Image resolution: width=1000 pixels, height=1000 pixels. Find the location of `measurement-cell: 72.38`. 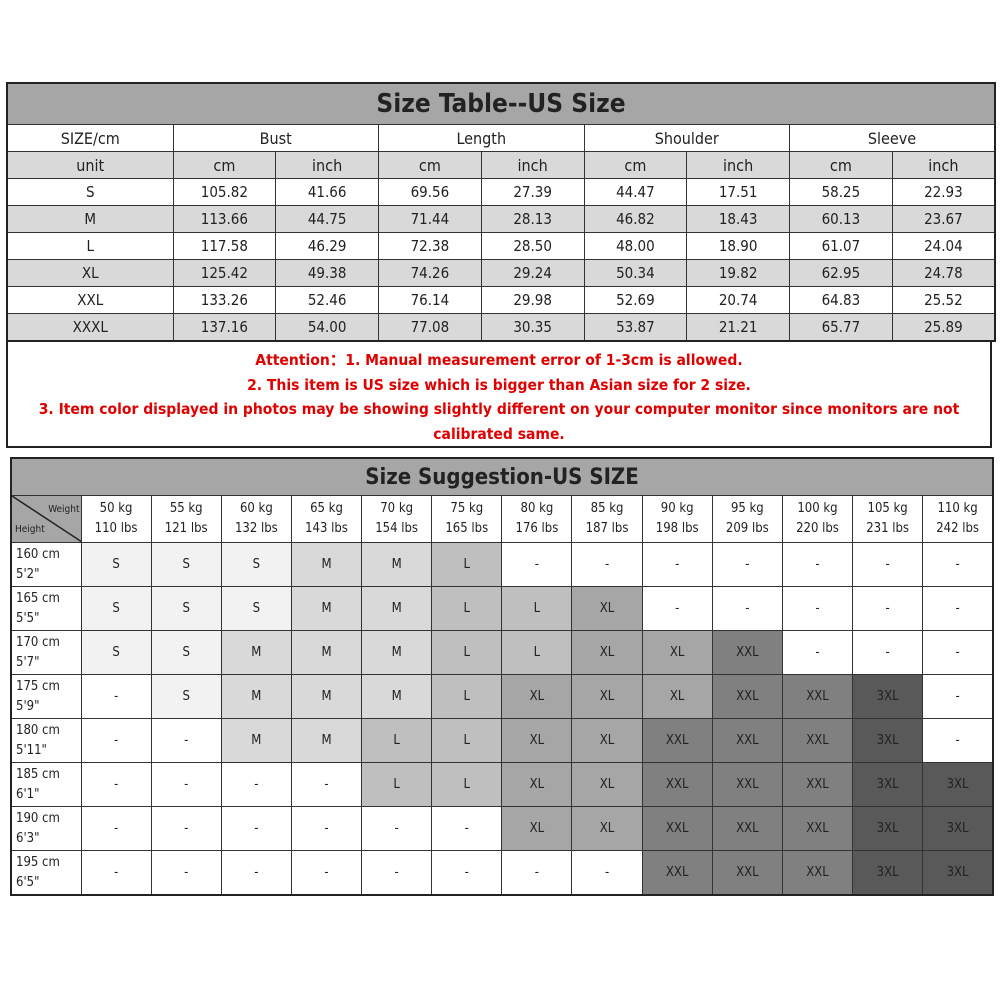

measurement-cell: 72.38 is located at coordinates (430, 246).